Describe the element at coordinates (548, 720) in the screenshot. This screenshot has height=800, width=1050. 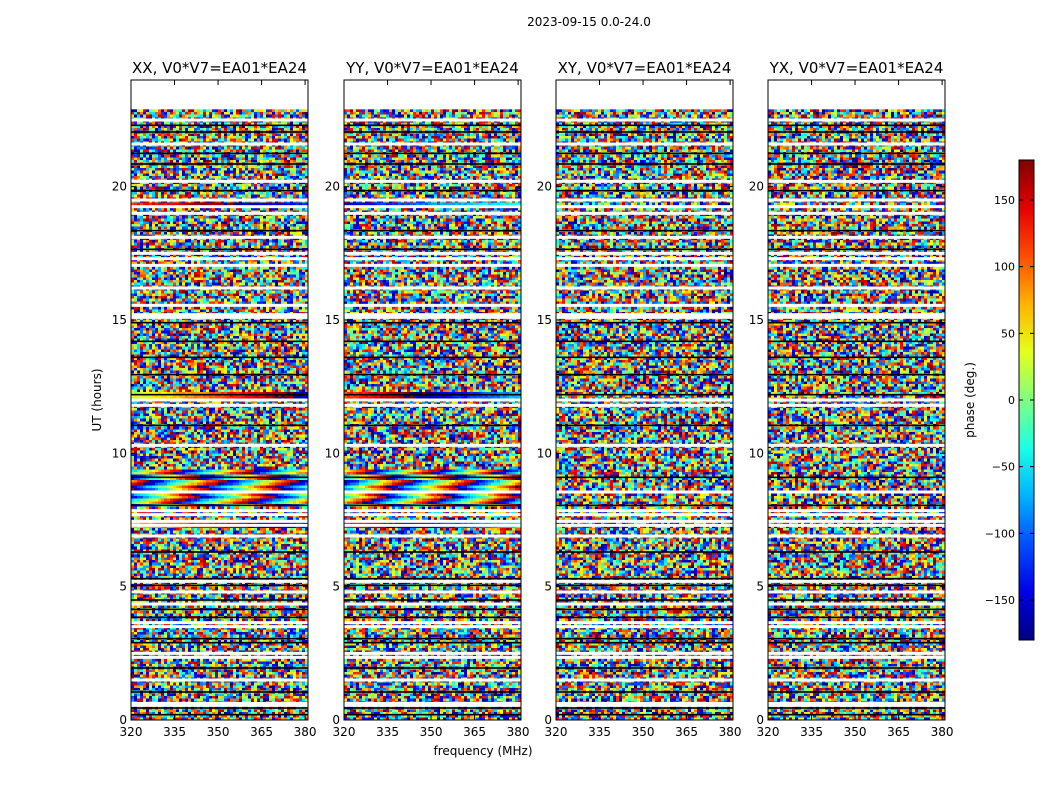
I see `y-tick-label: 0` at that location.